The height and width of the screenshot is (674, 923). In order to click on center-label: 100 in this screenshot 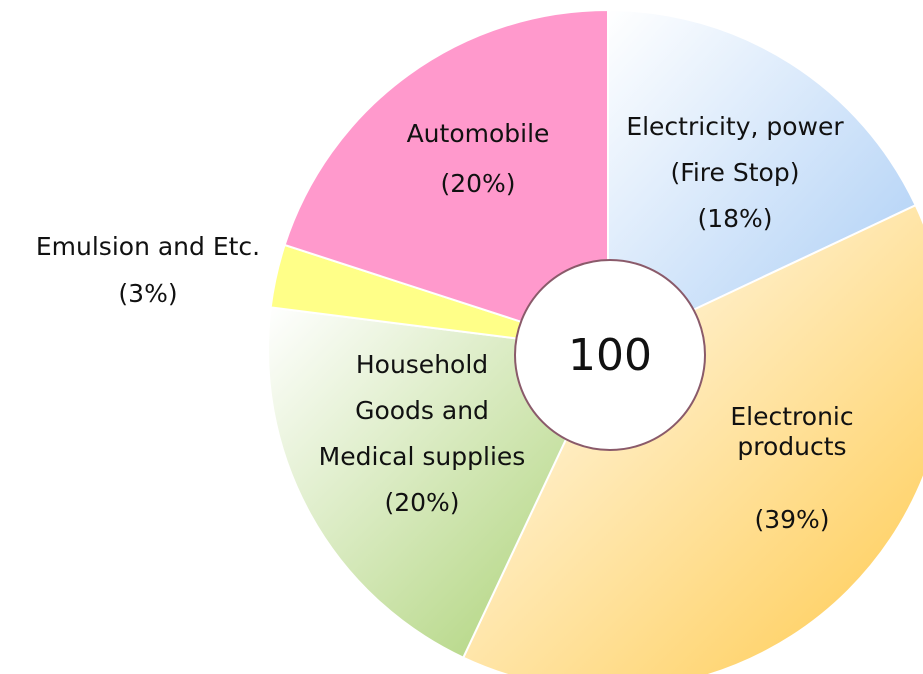, I will do `click(610, 355)`.